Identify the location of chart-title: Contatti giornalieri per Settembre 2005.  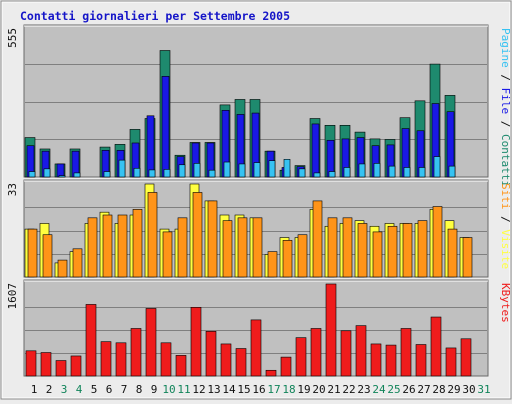
(155, 16).